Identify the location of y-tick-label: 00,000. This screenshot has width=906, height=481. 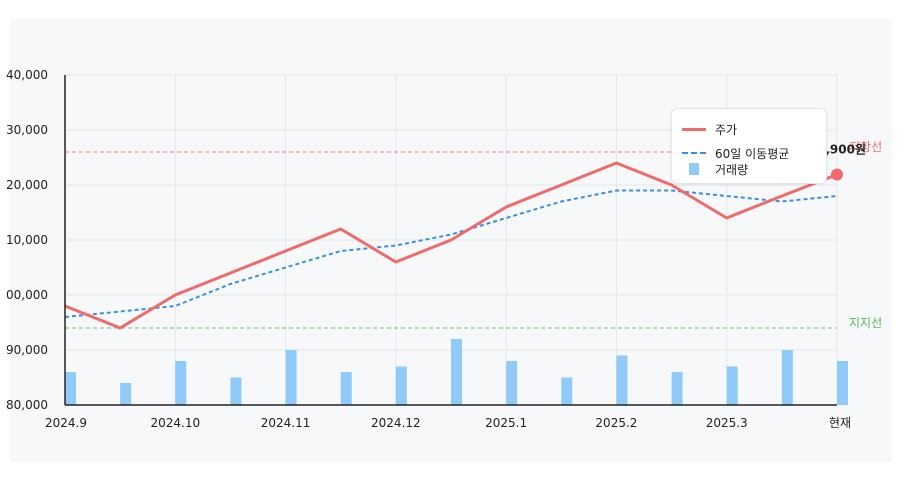
(27, 295).